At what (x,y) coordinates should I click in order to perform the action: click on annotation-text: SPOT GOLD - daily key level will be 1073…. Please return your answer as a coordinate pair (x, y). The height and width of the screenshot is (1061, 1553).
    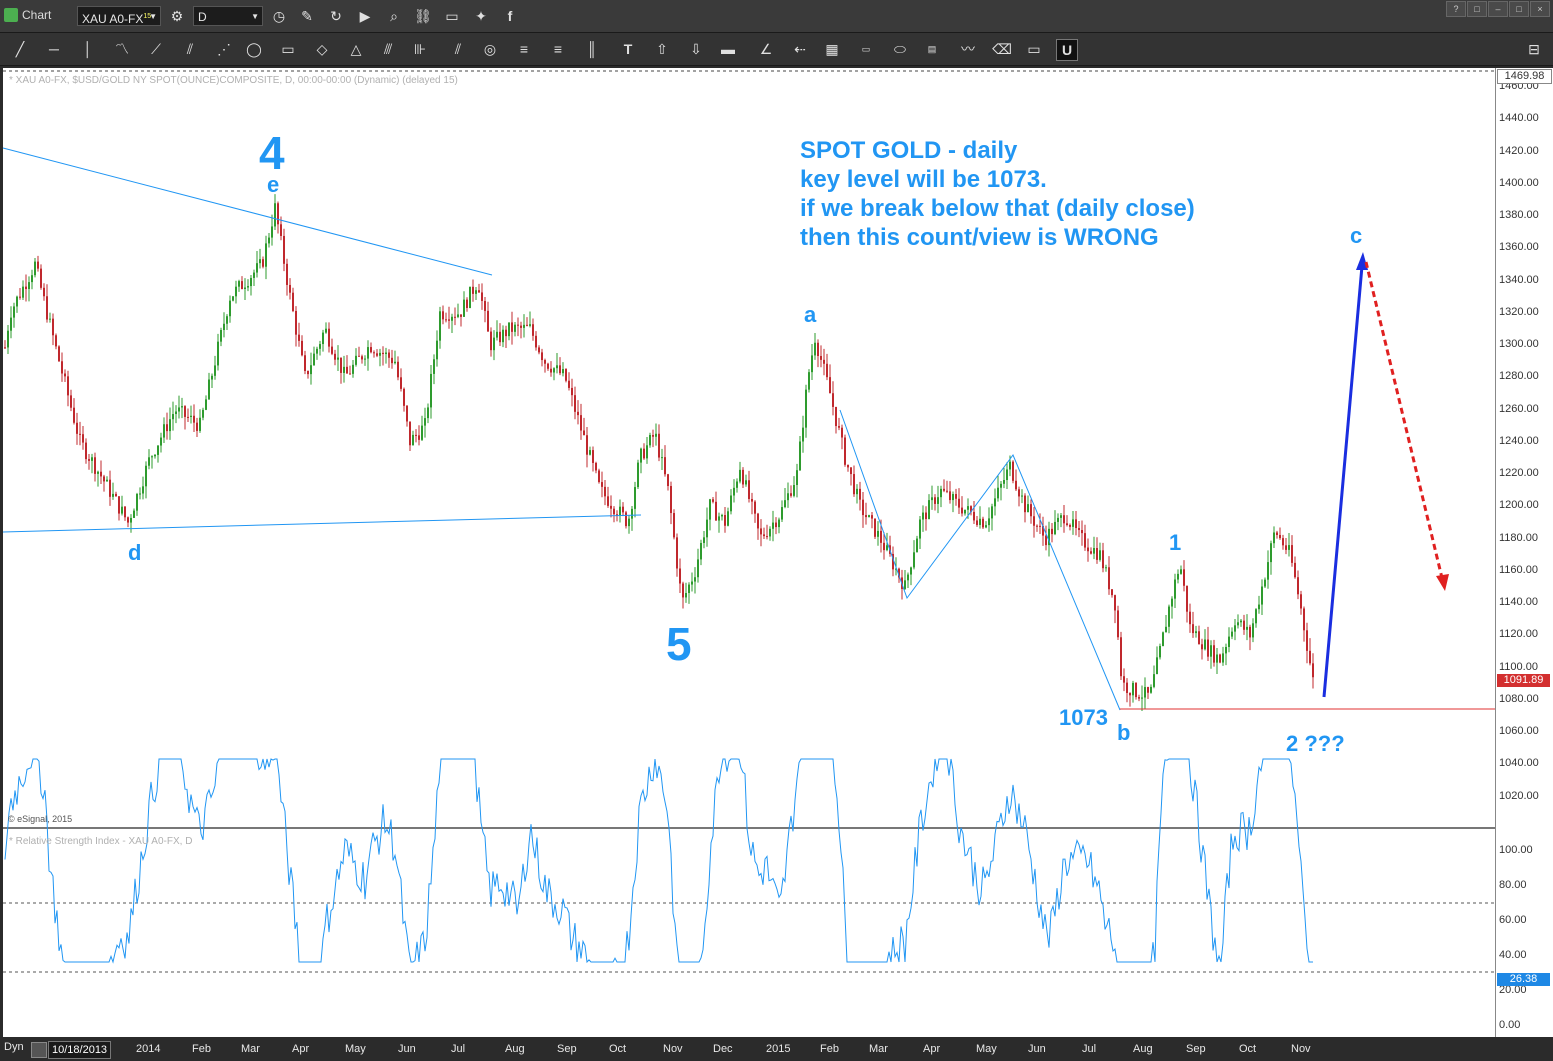
    Looking at the image, I should click on (997, 194).